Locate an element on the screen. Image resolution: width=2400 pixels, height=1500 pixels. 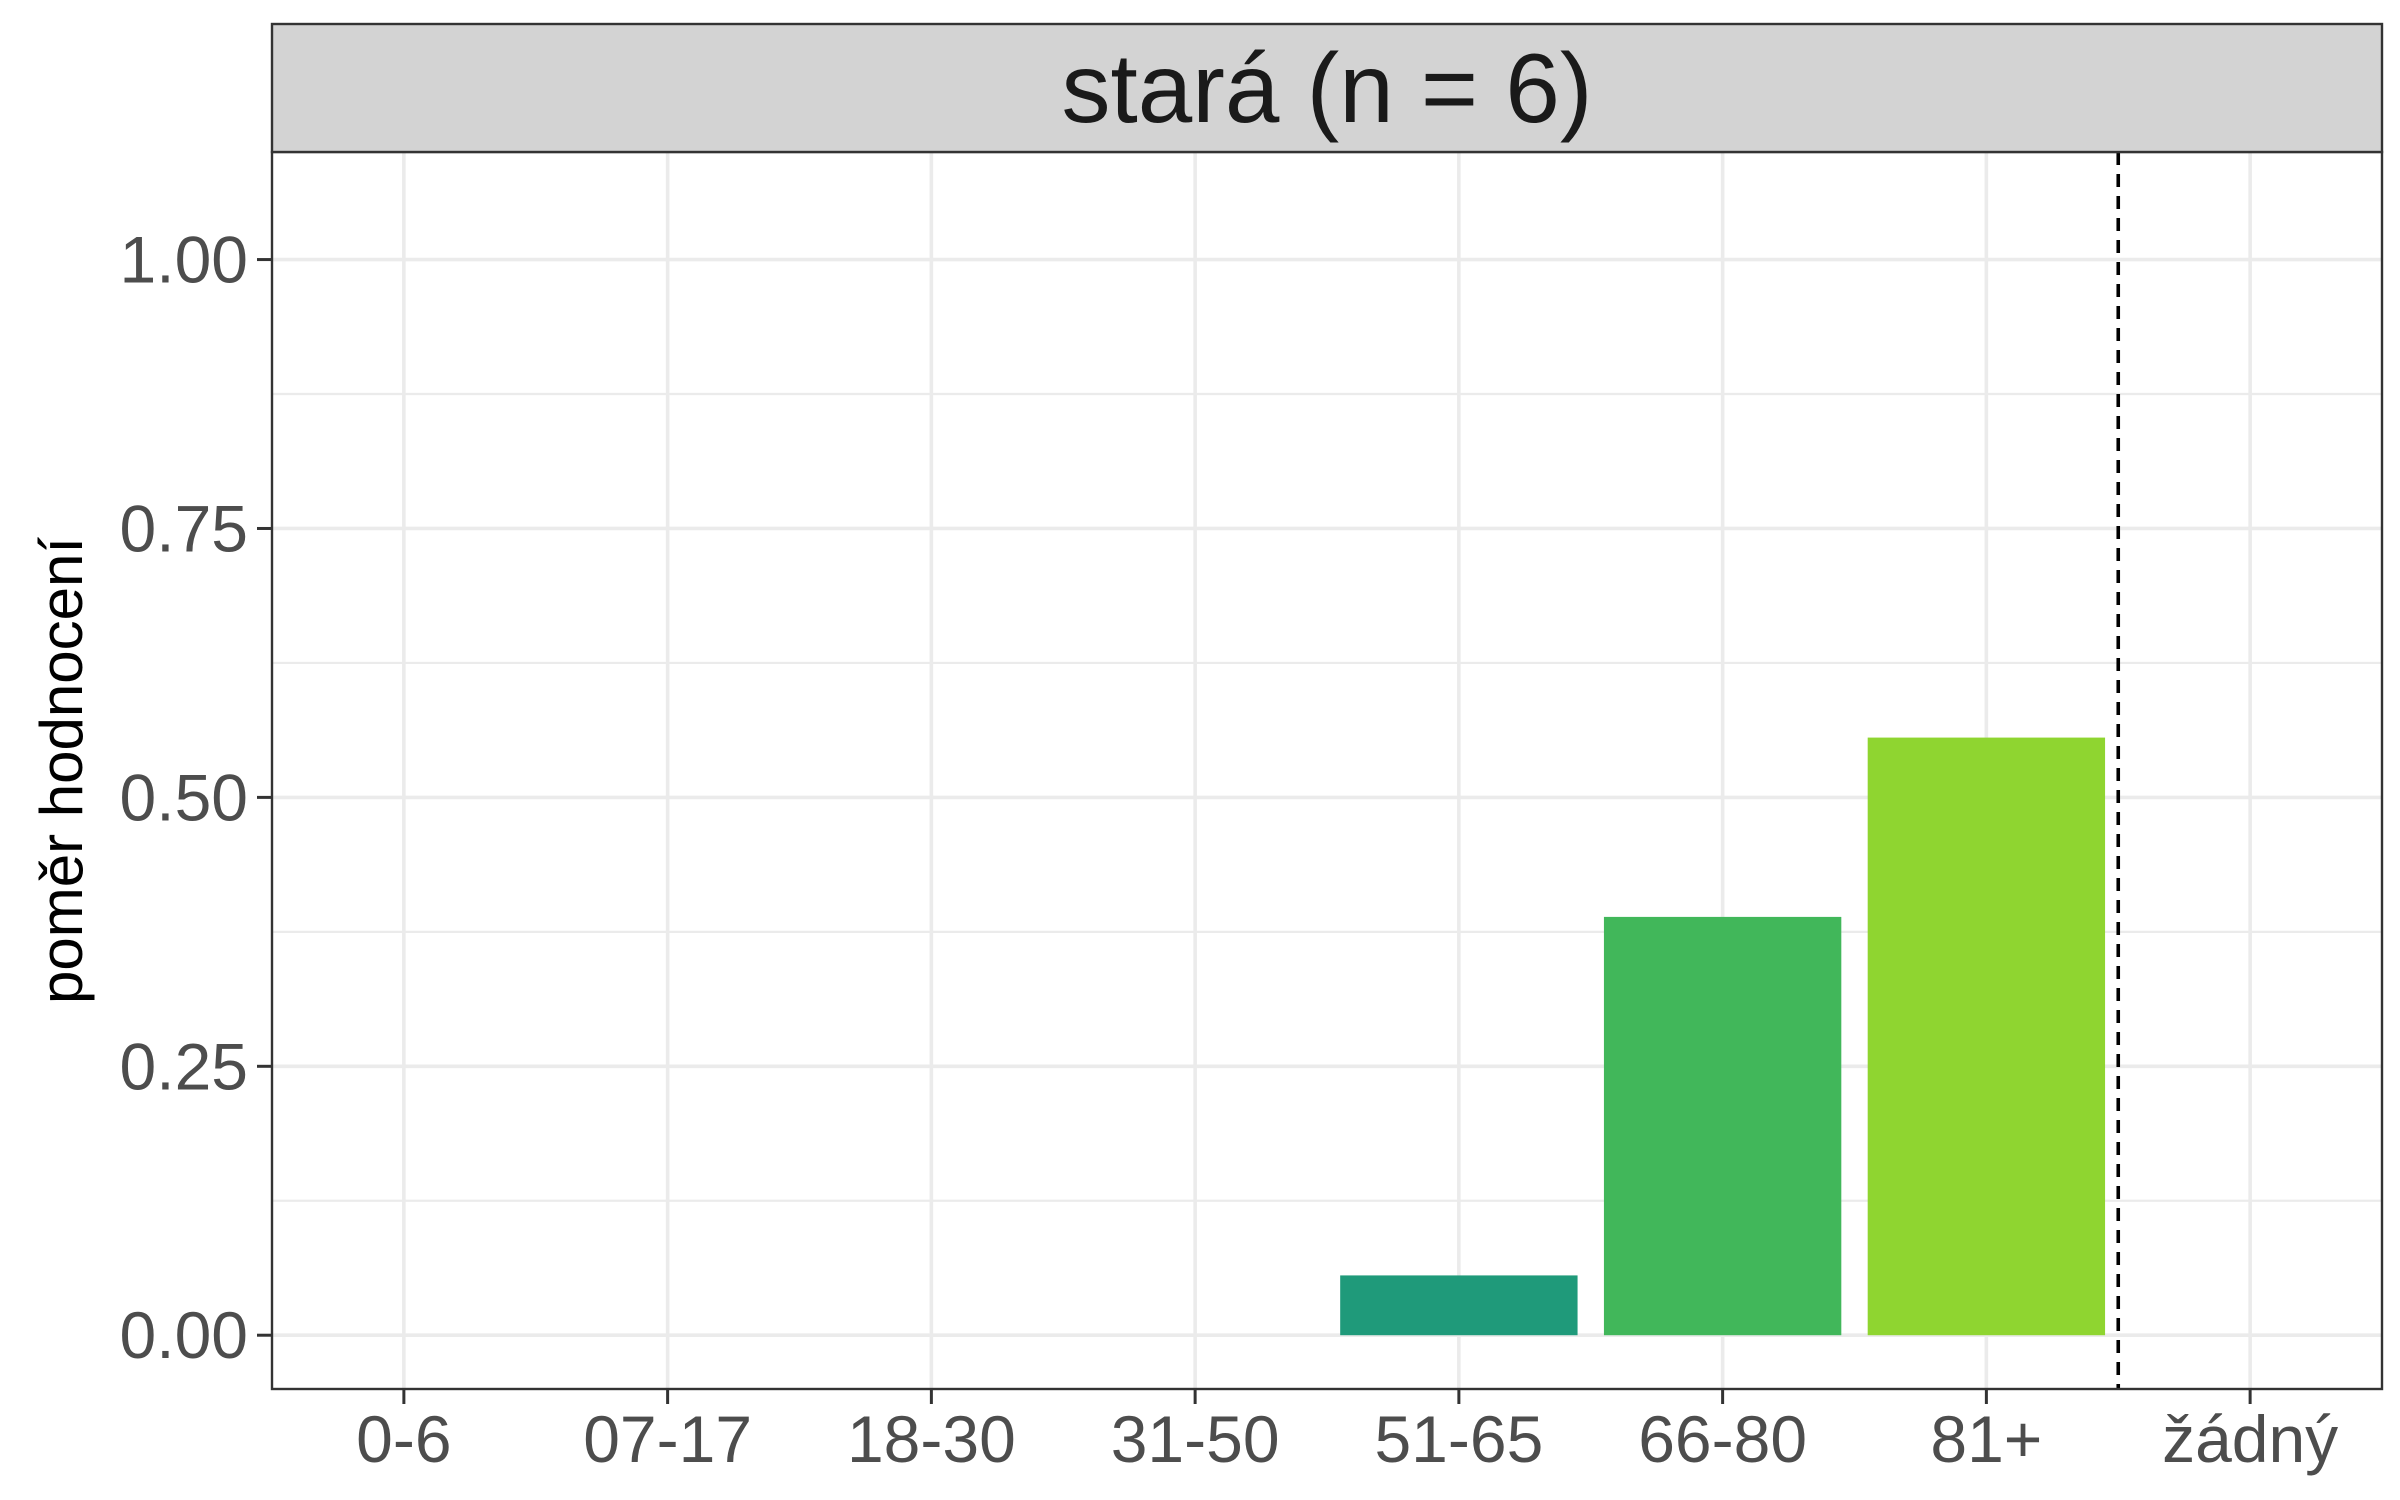
x-tick-label: žádný is located at coordinates (2250, 1439).